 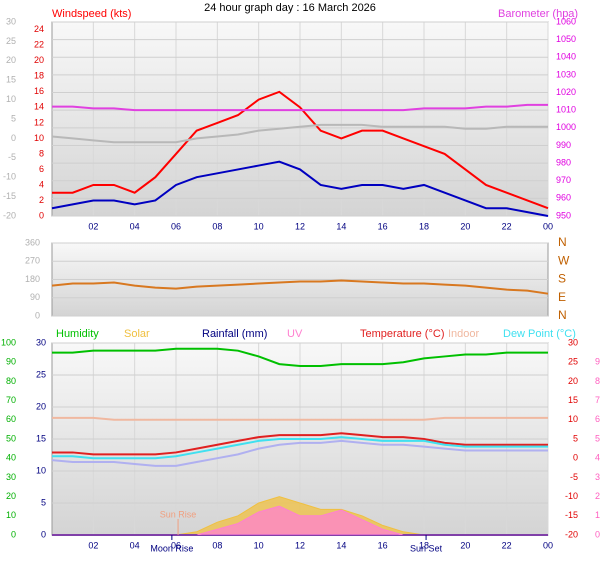 What do you see at coordinates (573, 400) in the screenshot?
I see `y2-tick-label: 15` at bounding box center [573, 400].